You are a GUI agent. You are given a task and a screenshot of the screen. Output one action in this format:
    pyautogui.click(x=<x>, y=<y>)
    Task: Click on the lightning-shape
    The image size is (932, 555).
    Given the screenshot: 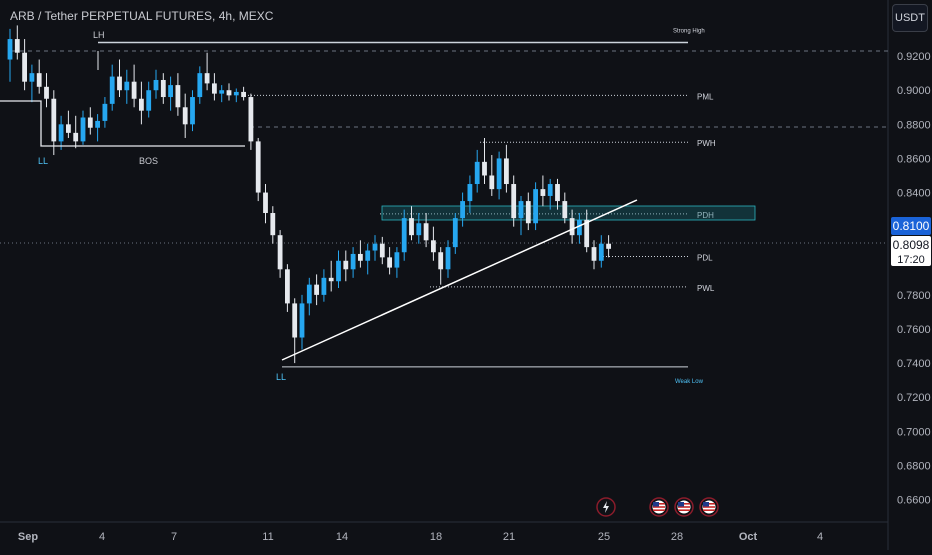 What is the action you would take?
    pyautogui.click(x=606, y=507)
    